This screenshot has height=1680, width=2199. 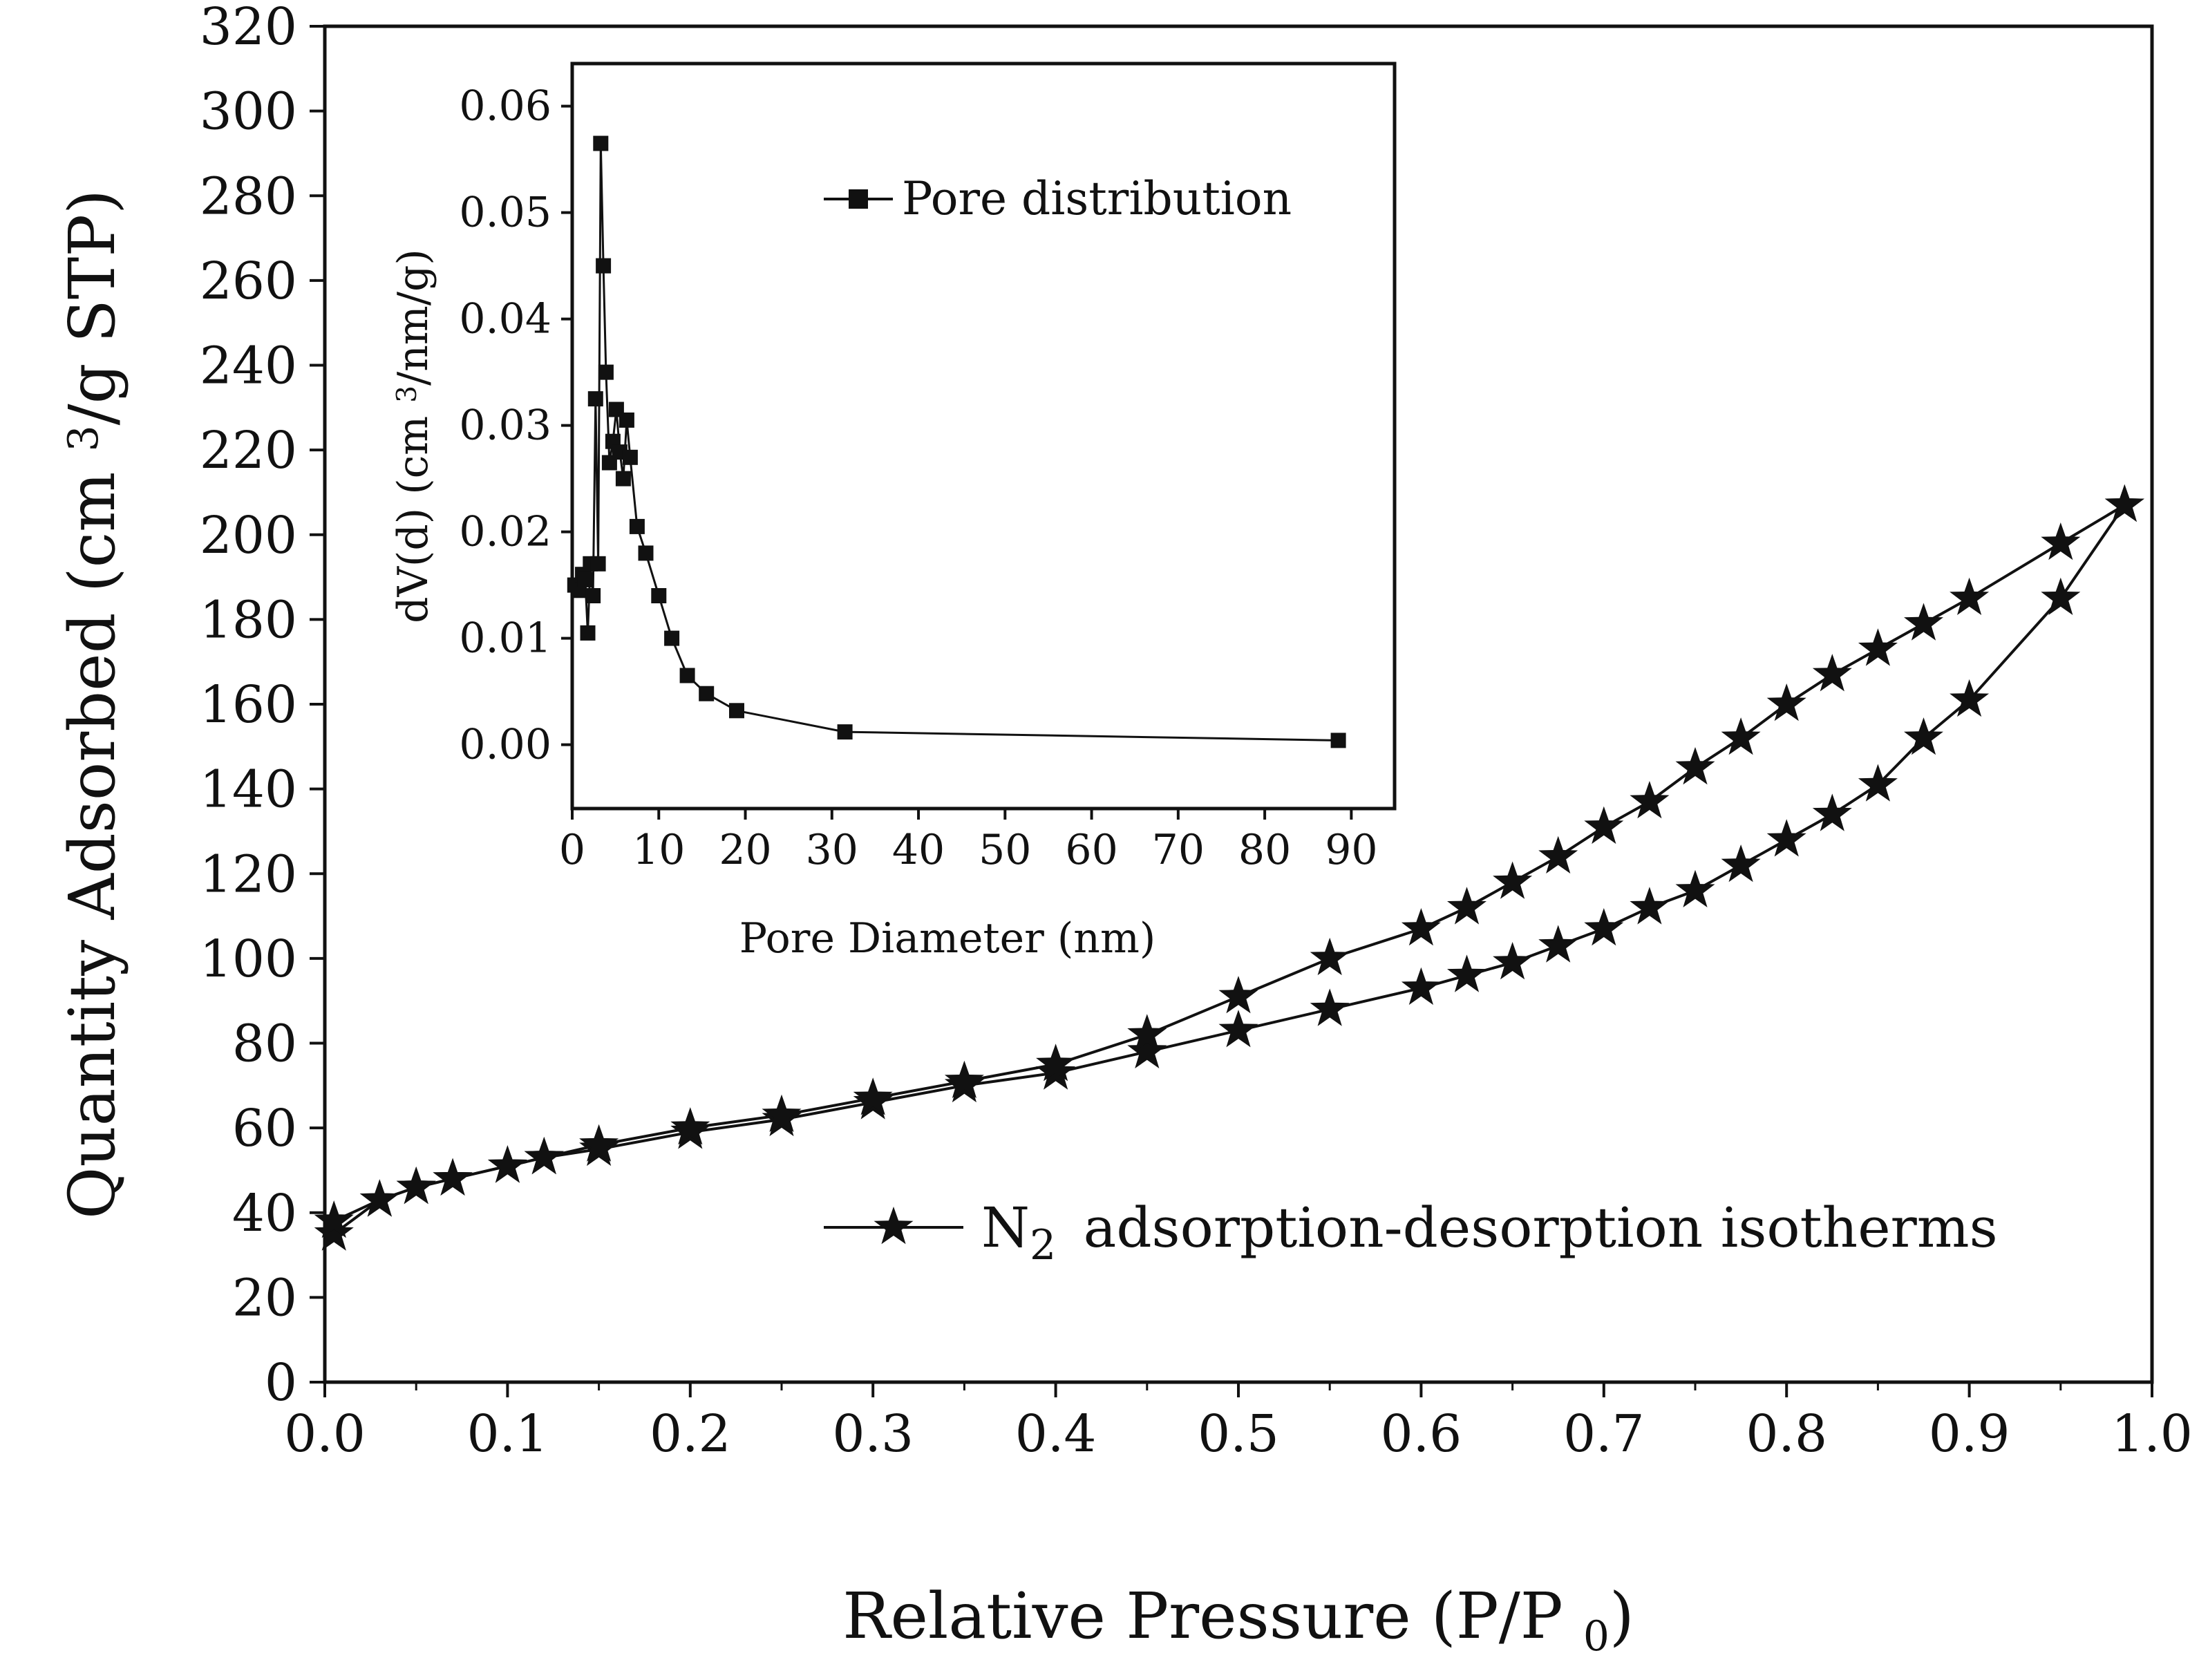 What do you see at coordinates (918, 850) in the screenshot?
I see `inset-x-tick-label: 40` at bounding box center [918, 850].